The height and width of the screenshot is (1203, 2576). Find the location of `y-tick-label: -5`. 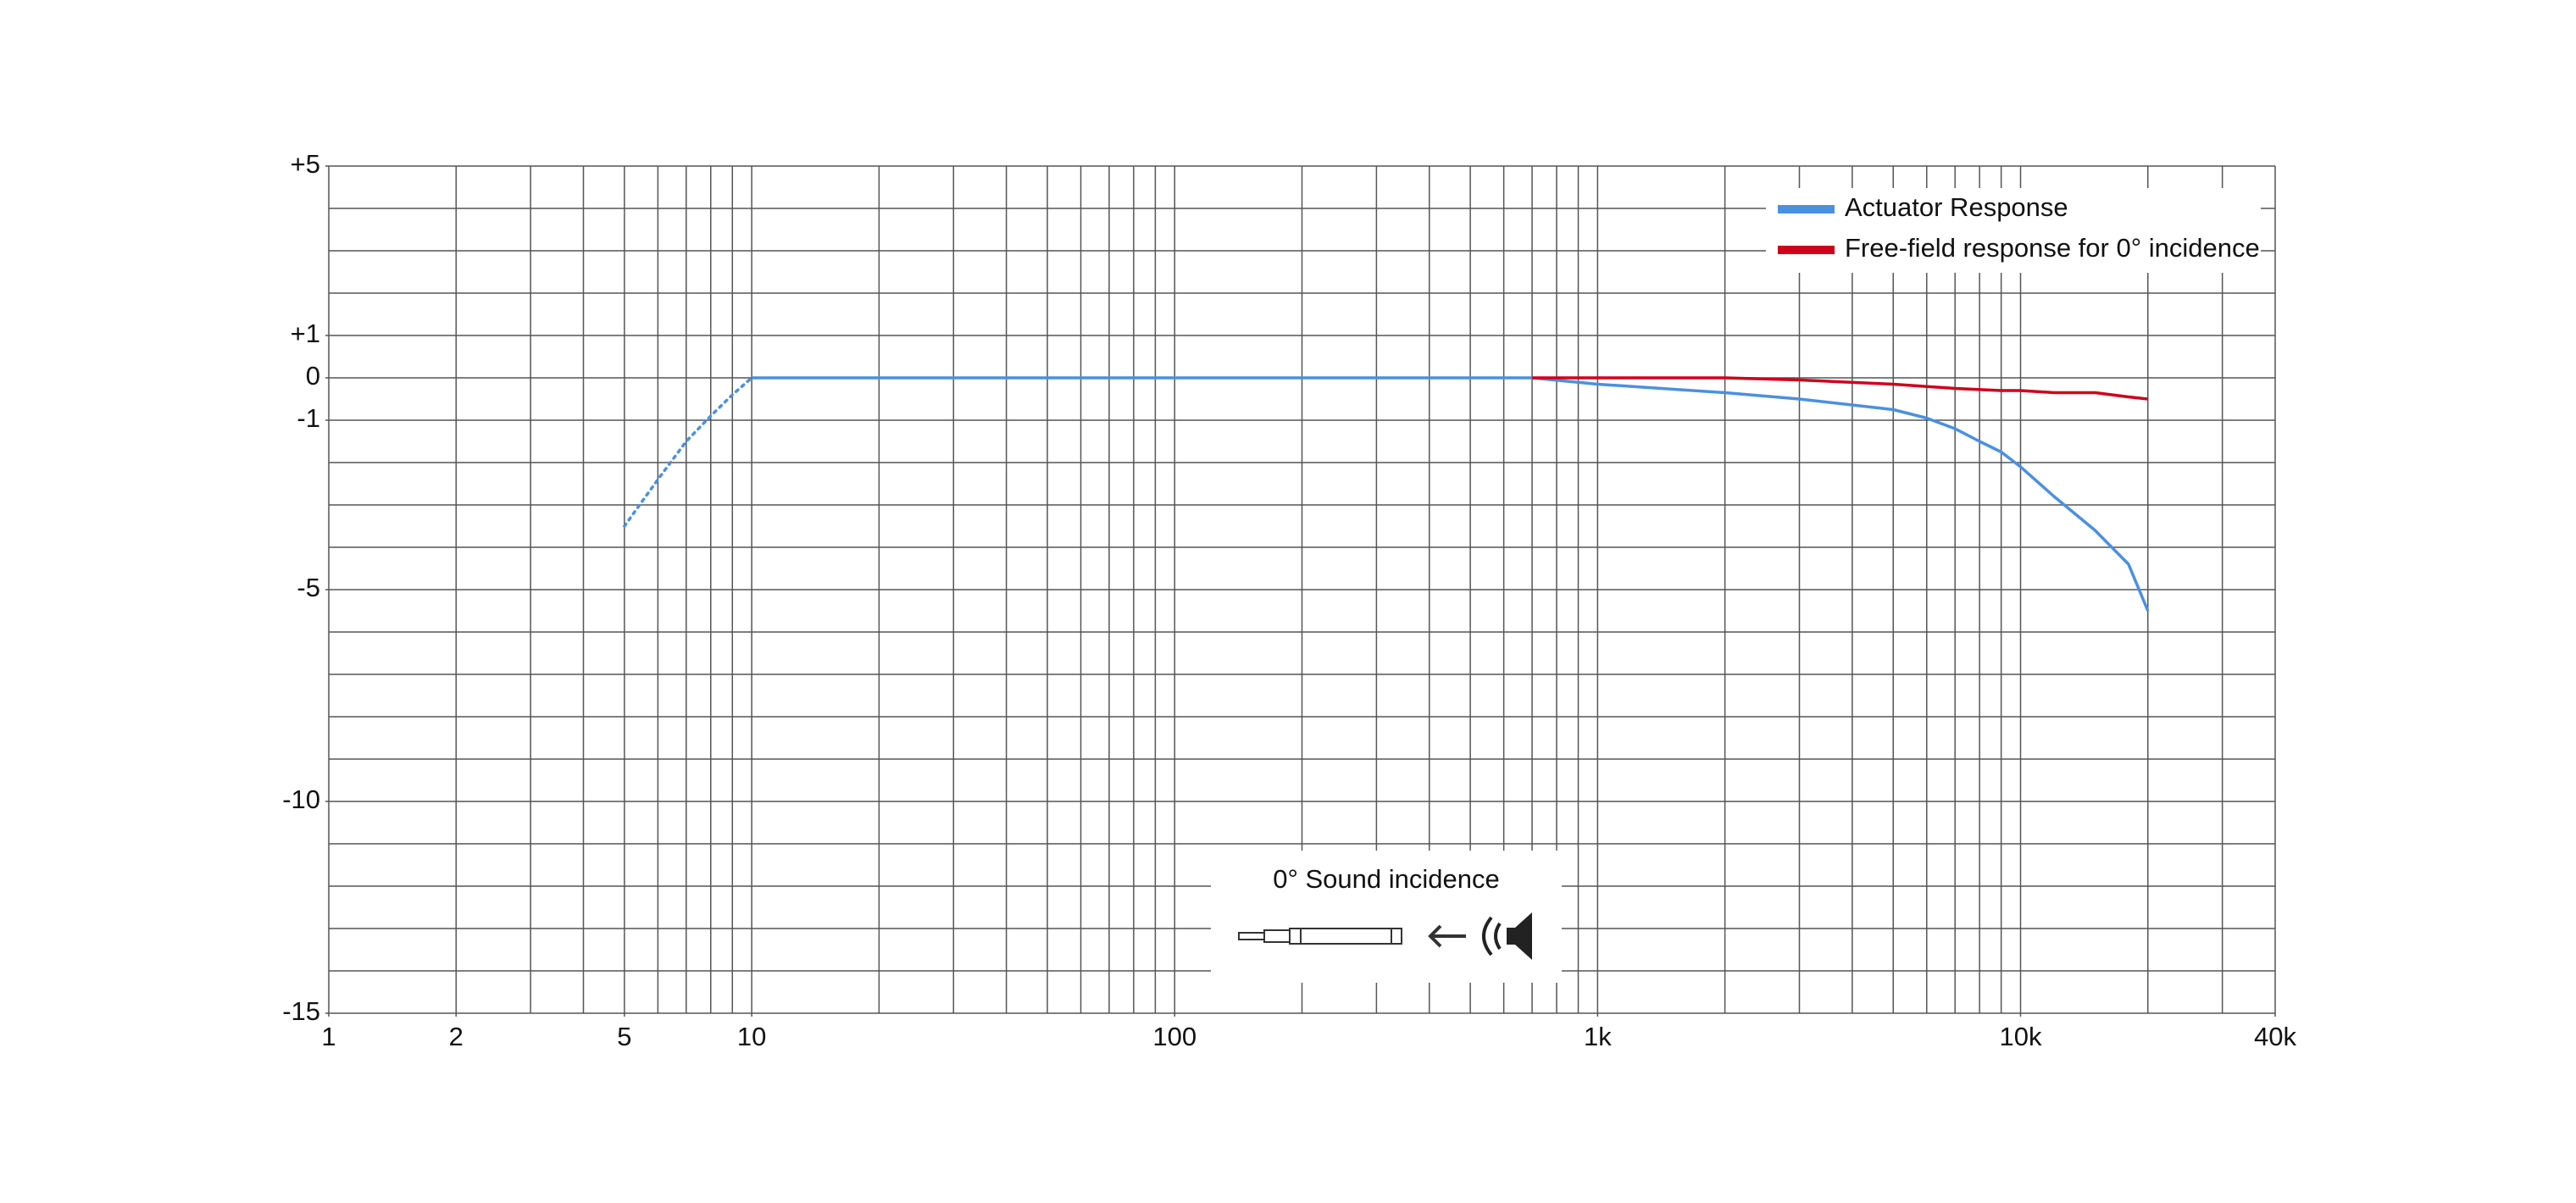

y-tick-label: -5 is located at coordinates (308, 587).